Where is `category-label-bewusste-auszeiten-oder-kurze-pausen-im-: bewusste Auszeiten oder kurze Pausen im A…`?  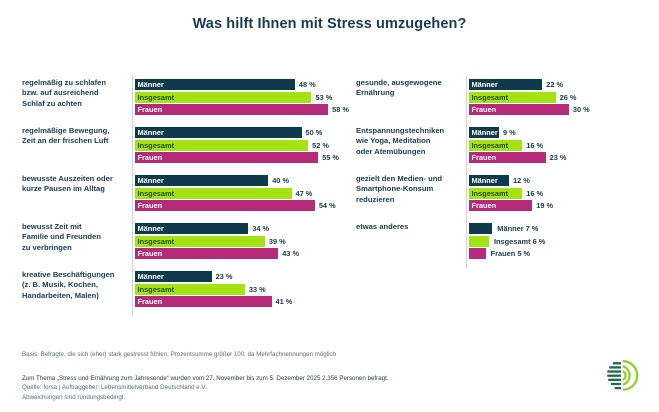 category-label-bewusste-auszeiten-oder-kurze-pausen-im-: bewusste Auszeiten oder kurze Pausen im A… is located at coordinates (75, 184).